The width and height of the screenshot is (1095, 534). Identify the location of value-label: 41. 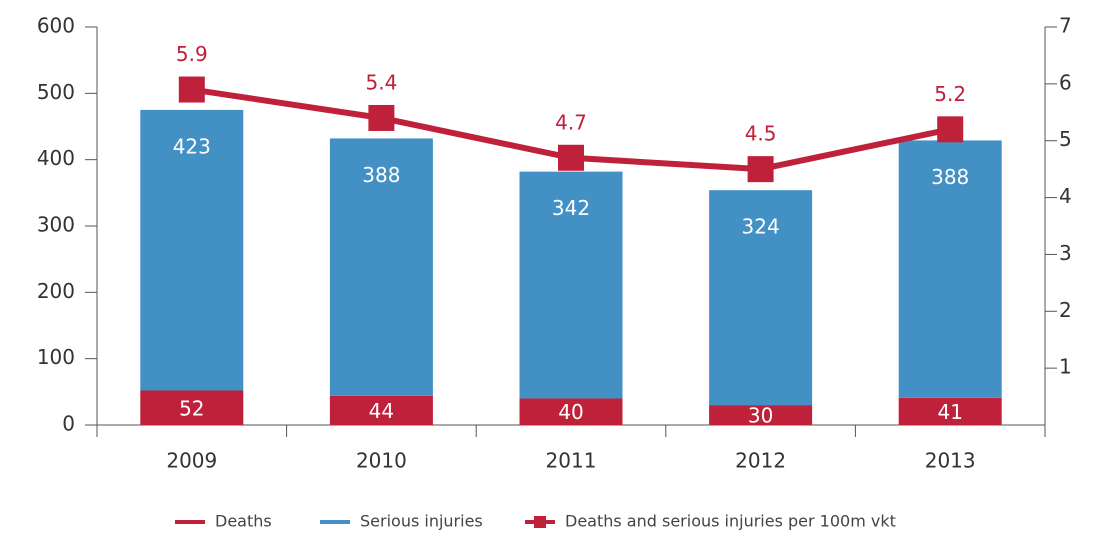
(949, 412).